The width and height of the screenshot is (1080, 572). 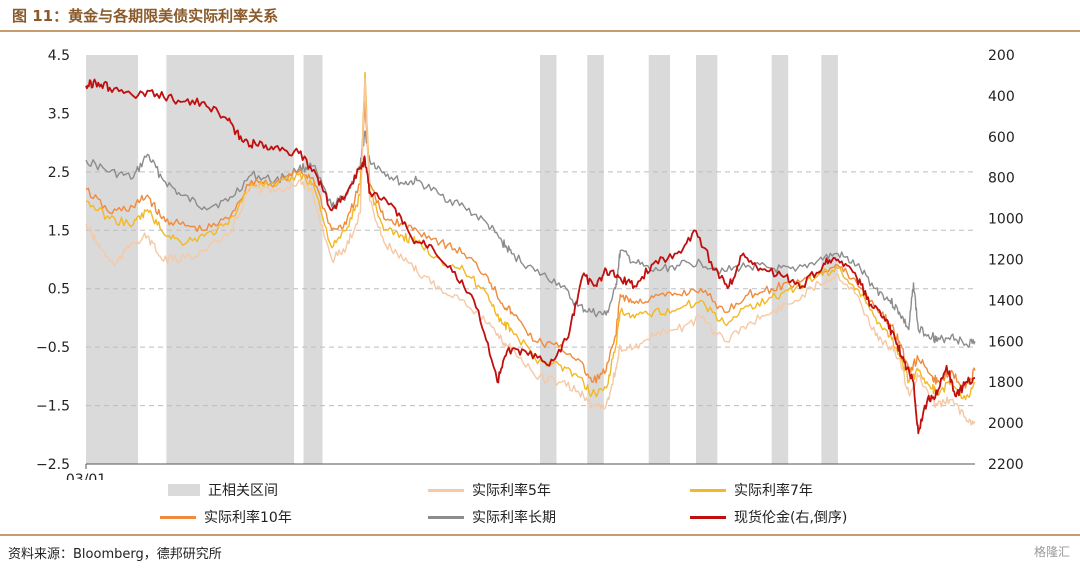 What do you see at coordinates (86, 476) in the screenshot?
I see `x-tick-label: 03/01` at bounding box center [86, 476].